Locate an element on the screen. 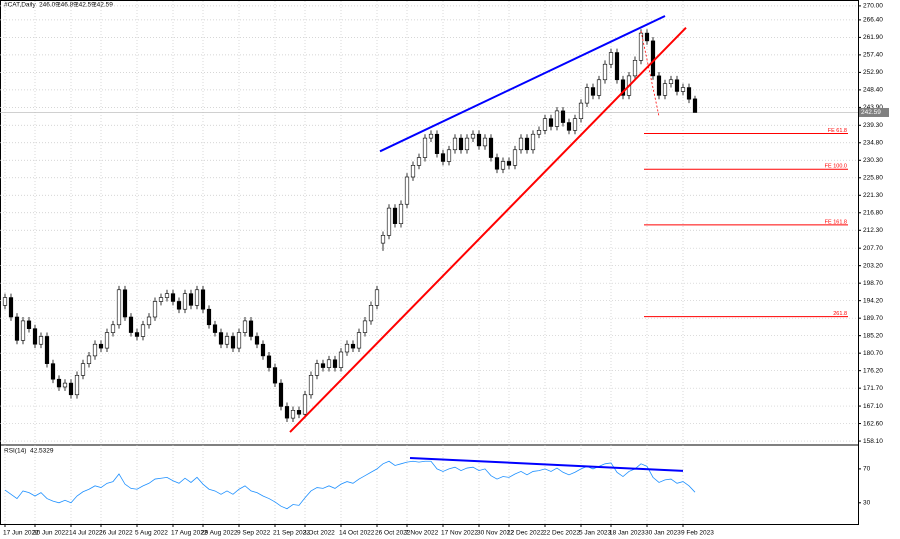 The image size is (900, 539). x-tick-label: 22 Dec 2022 is located at coordinates (561, 533).